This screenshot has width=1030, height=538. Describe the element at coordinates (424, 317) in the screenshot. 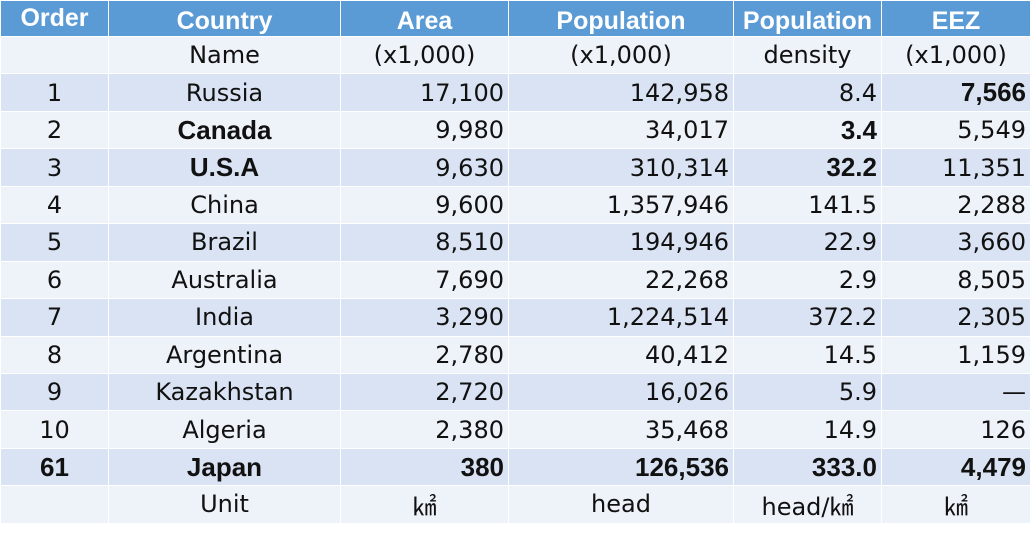

I see `area-cell: 3,290` at that location.